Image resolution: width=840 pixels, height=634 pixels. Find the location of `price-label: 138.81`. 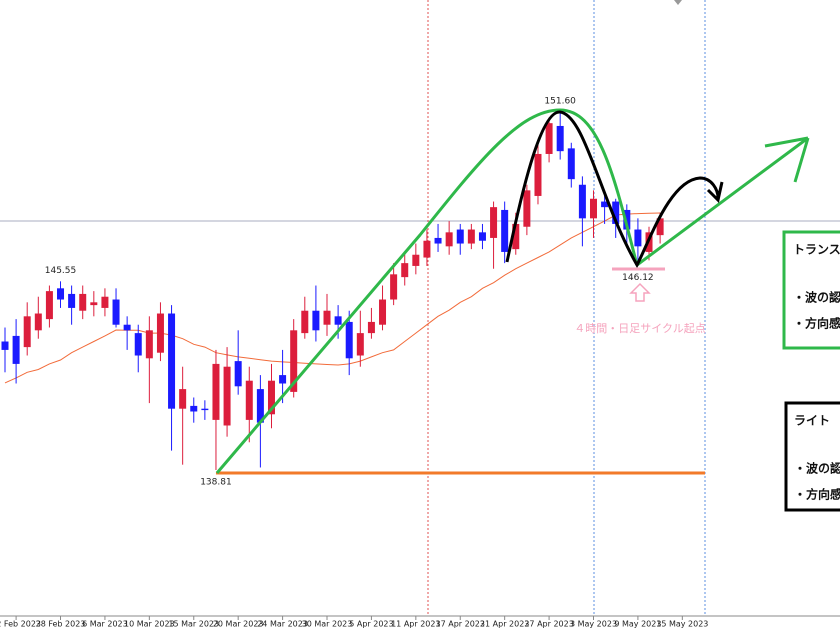

price-label: 138.81 is located at coordinates (216, 482).